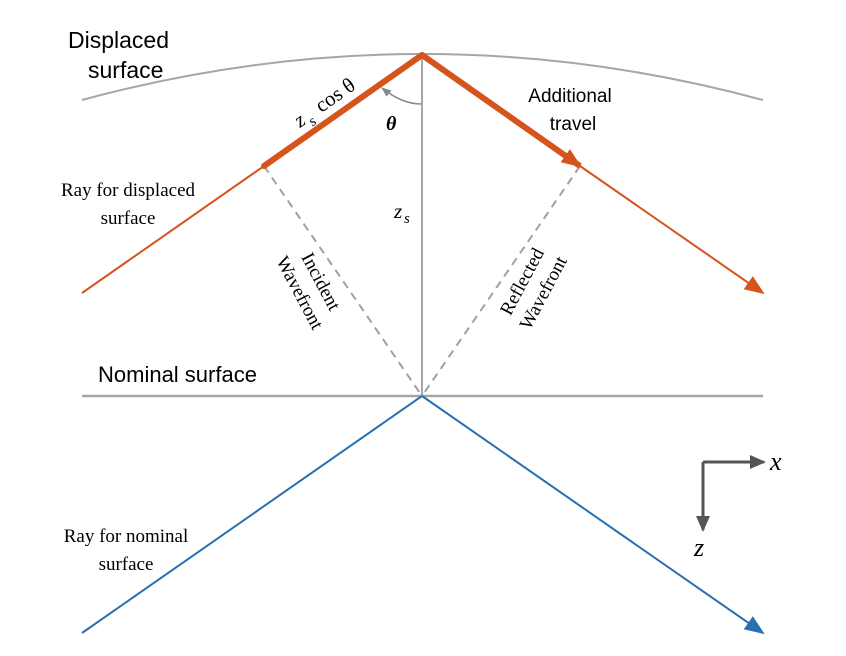 This screenshot has width=846, height=656. Describe the element at coordinates (298, 120) in the screenshot. I see `zs-cos-z: z` at that location.